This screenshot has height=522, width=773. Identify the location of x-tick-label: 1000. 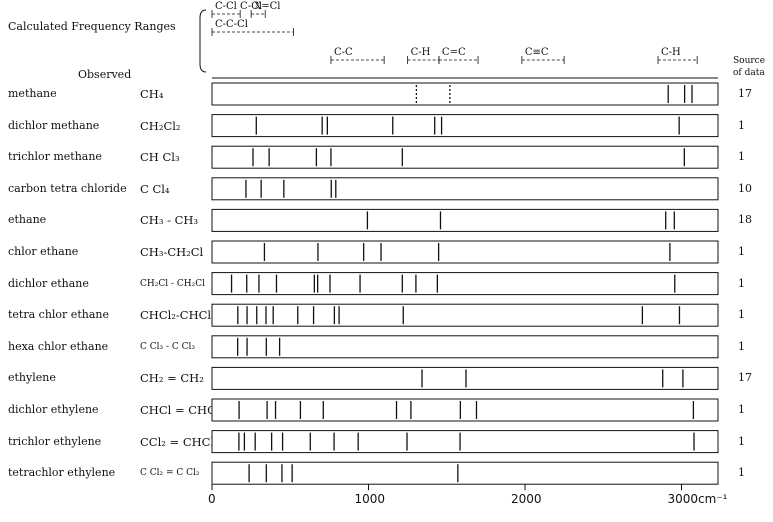
(370, 499).